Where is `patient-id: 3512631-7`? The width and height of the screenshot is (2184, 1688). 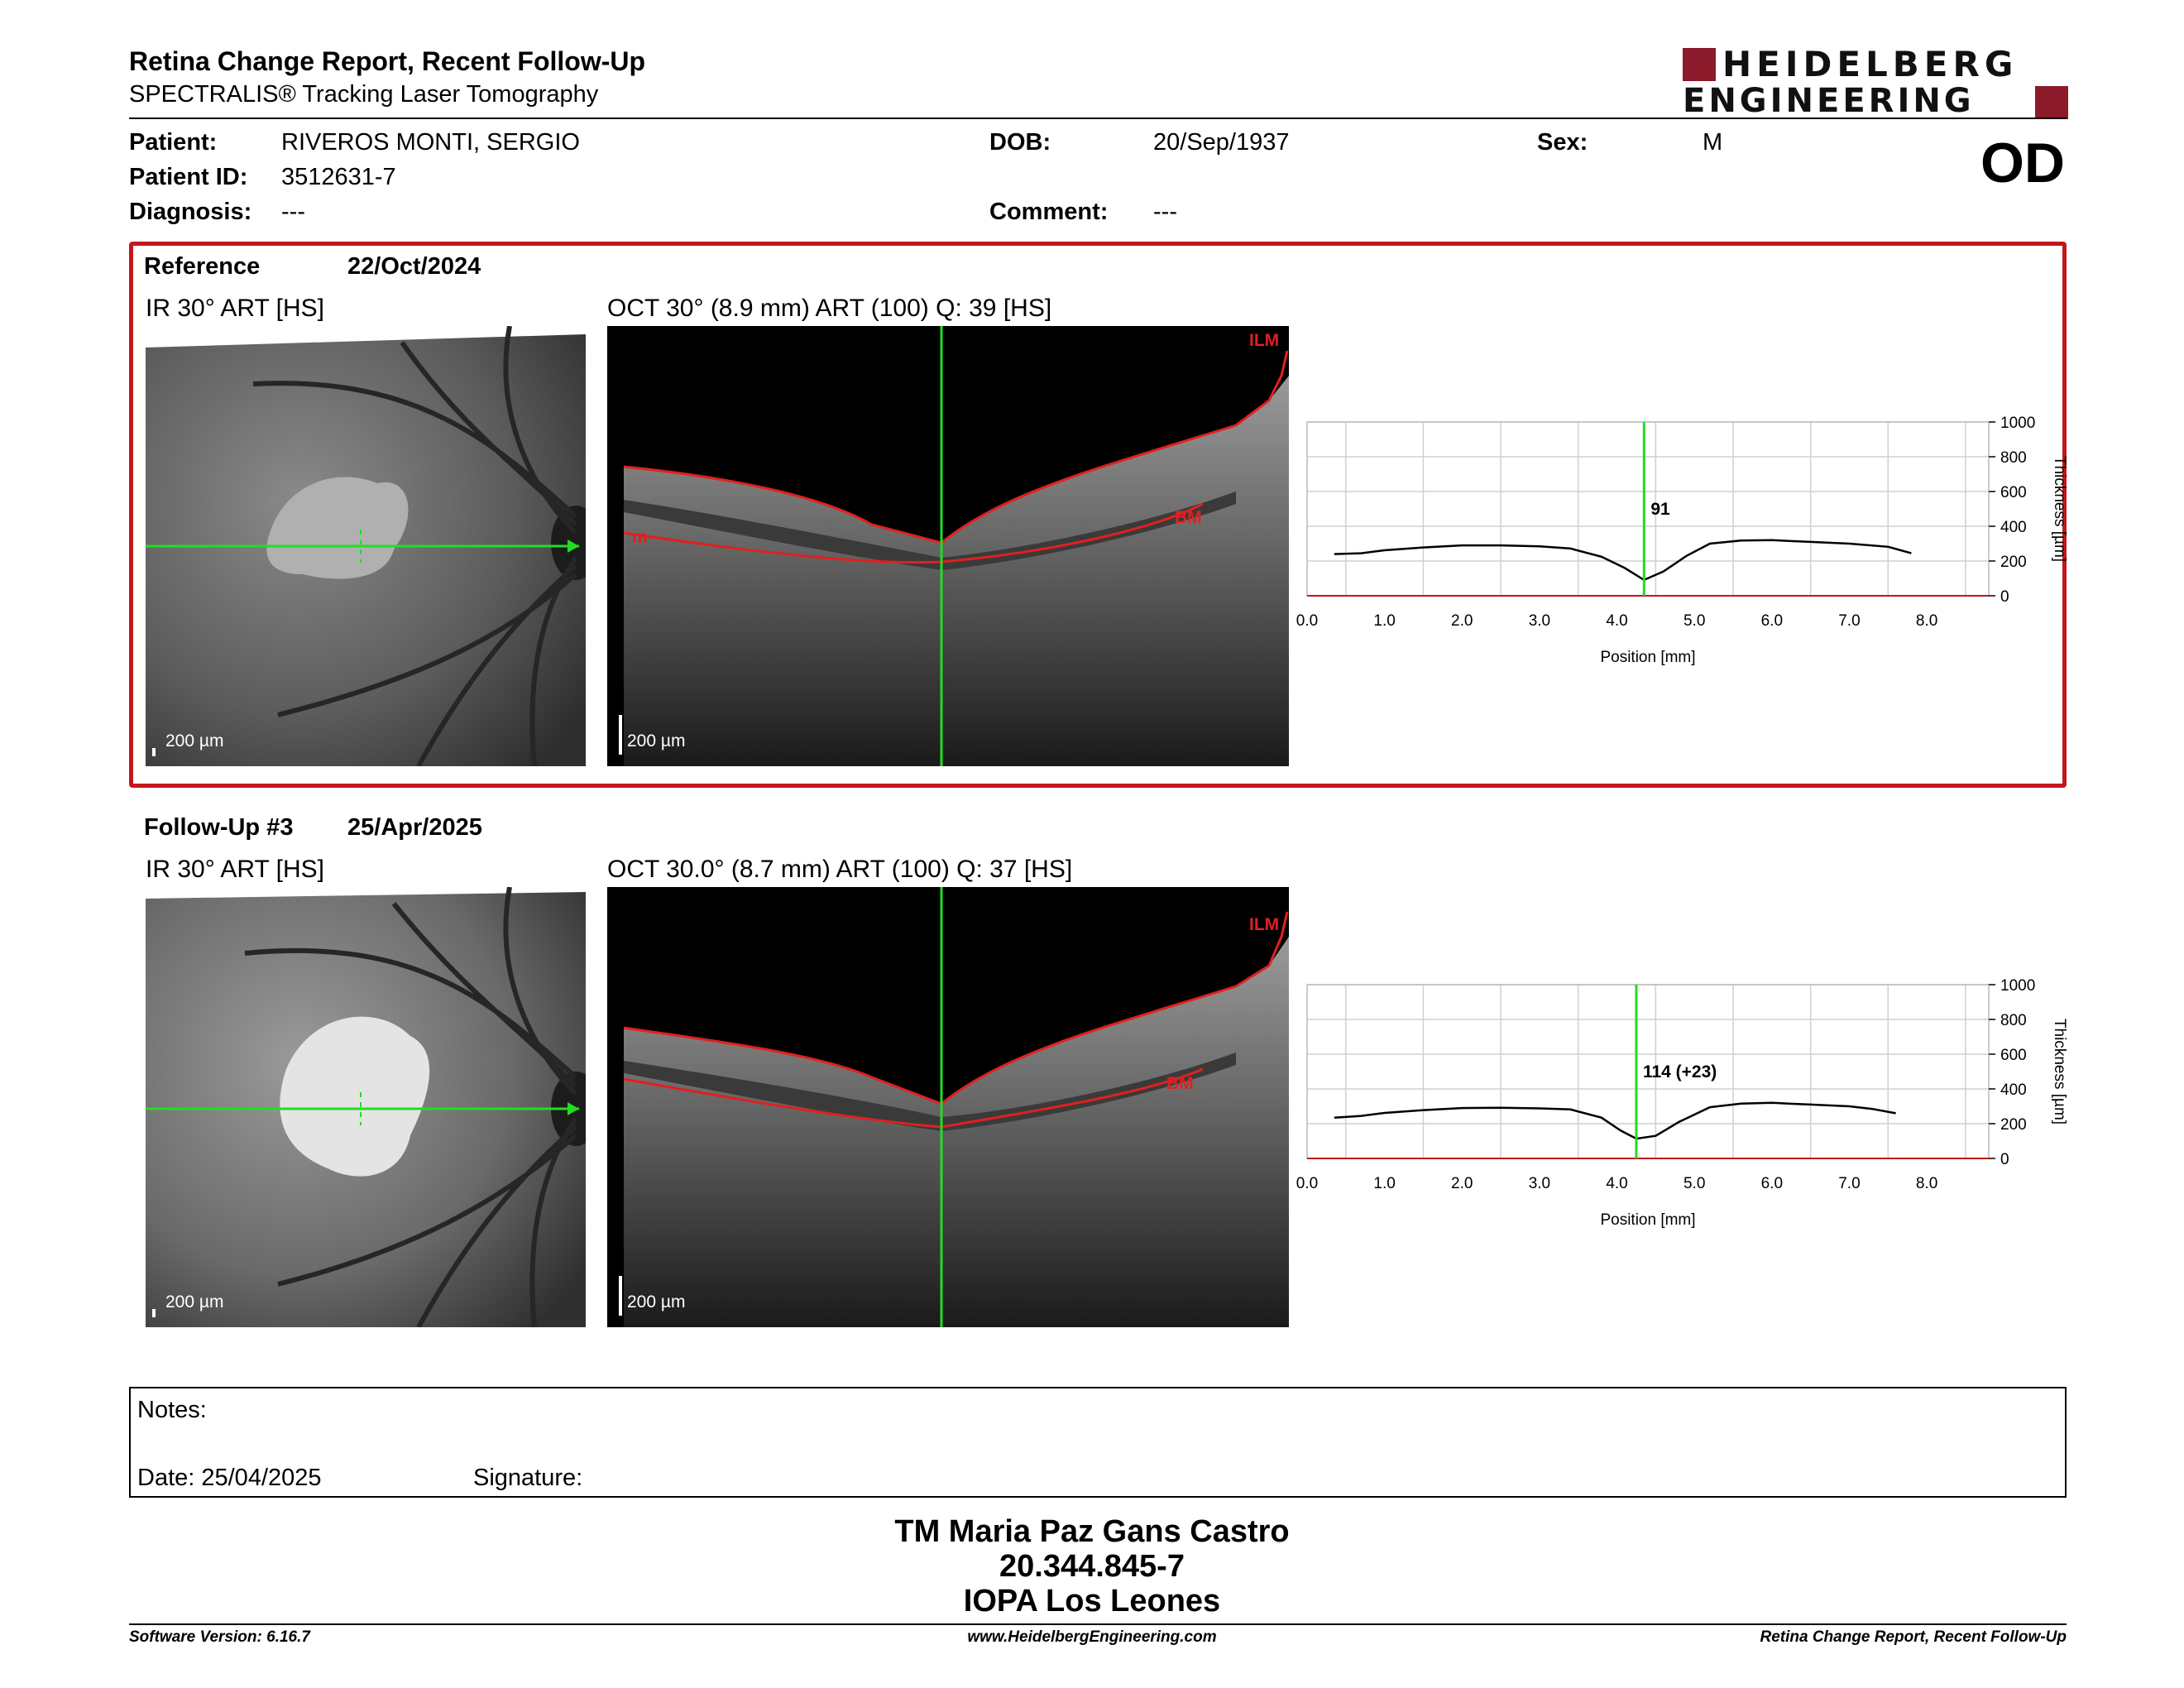
patient-id: 3512631-7 is located at coordinates (338, 177).